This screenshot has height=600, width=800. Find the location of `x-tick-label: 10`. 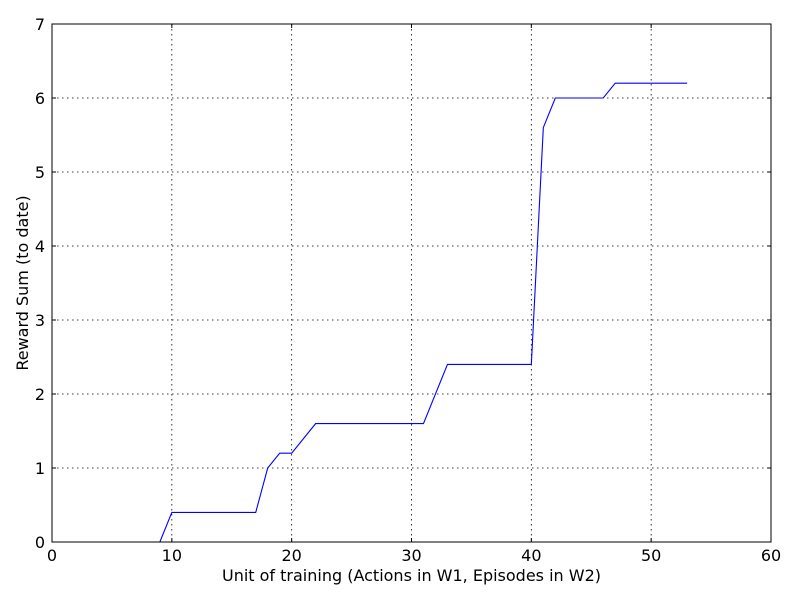

x-tick-label: 10 is located at coordinates (172, 555).